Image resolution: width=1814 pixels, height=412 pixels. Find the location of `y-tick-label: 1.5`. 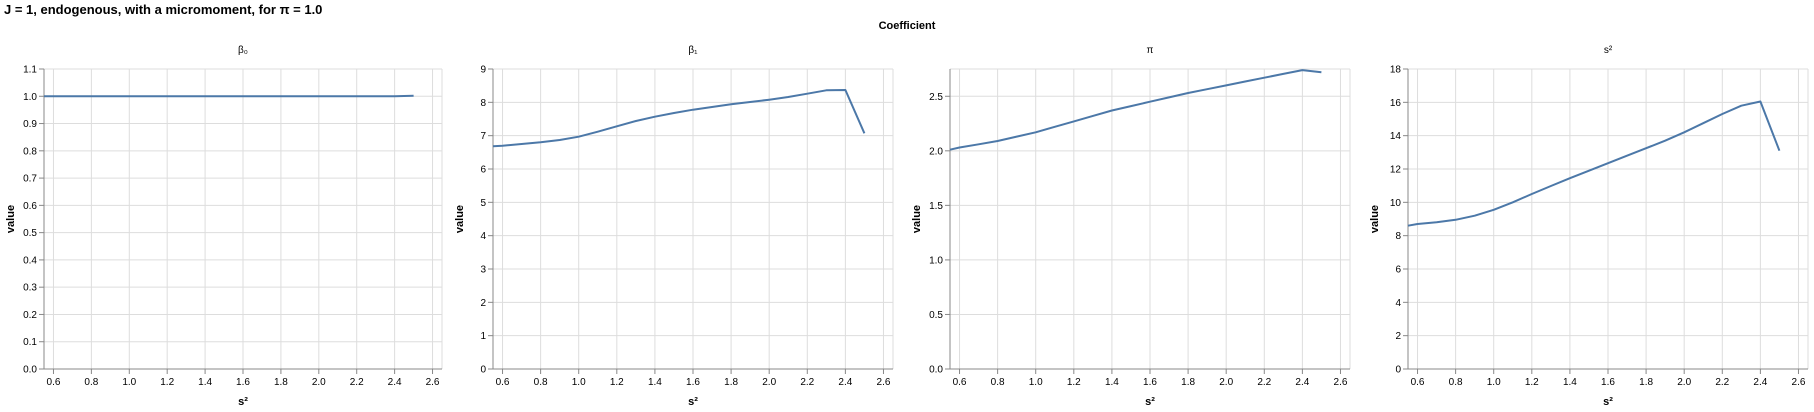

y-tick-label: 1.5 is located at coordinates (936, 206).